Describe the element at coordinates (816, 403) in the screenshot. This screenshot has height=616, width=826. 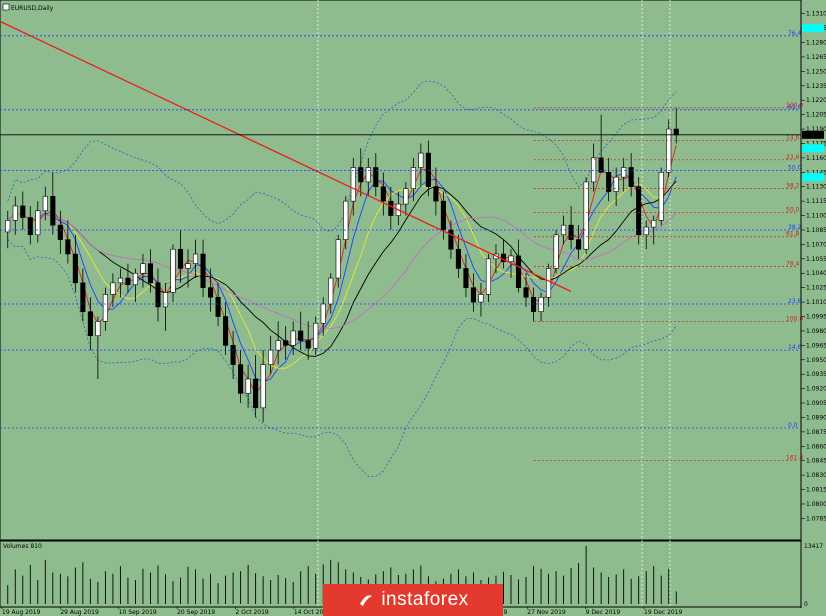
I see `y-tick-label: 1.0905` at that location.